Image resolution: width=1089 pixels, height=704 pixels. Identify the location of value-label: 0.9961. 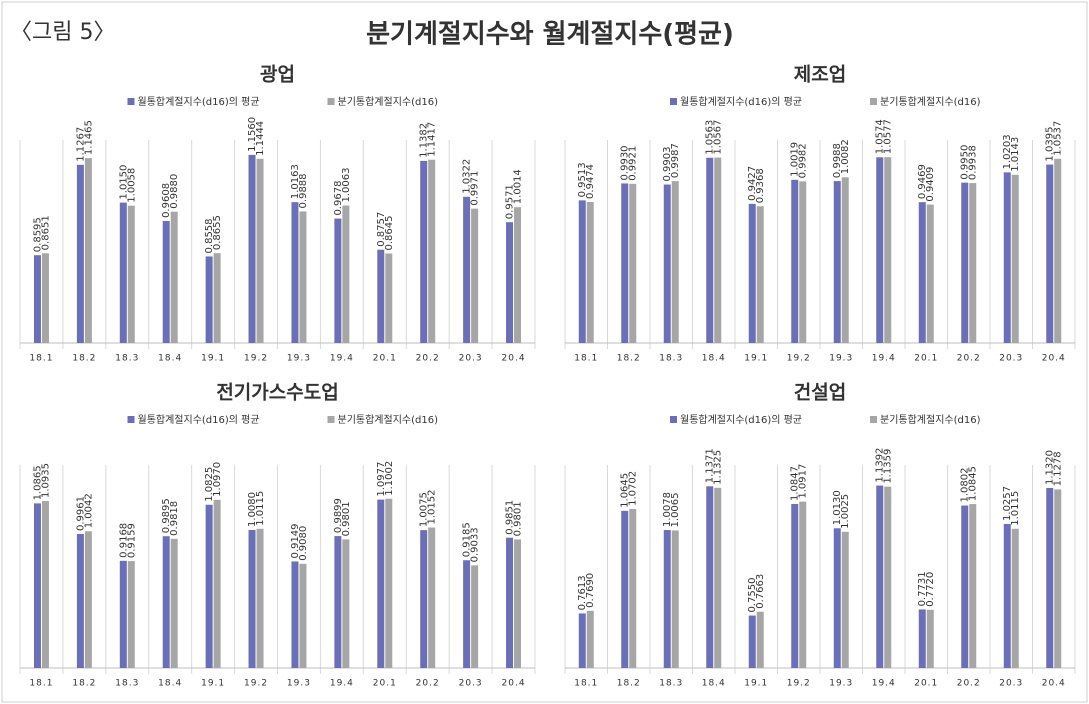
(80, 513).